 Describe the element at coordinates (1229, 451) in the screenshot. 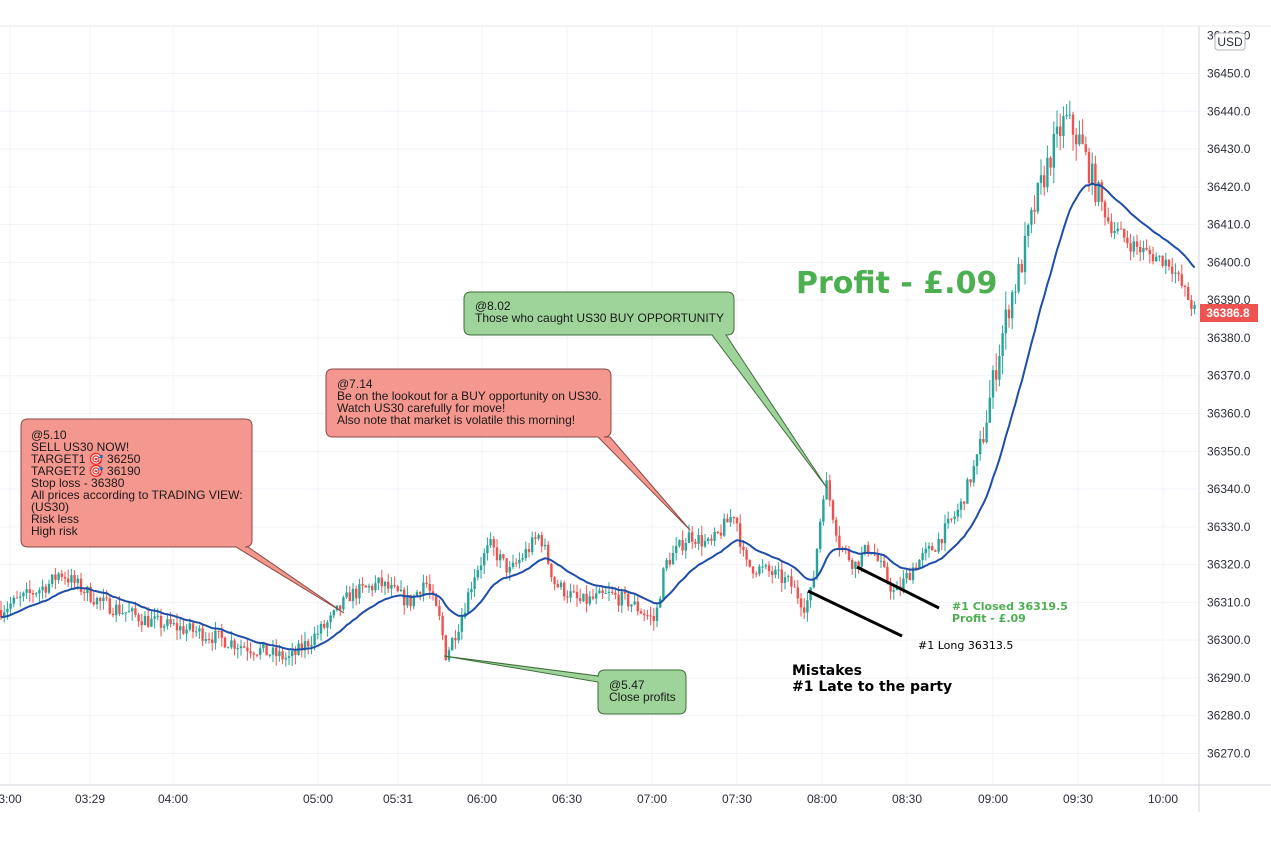

I see `price-tick-label: 36350.0` at that location.